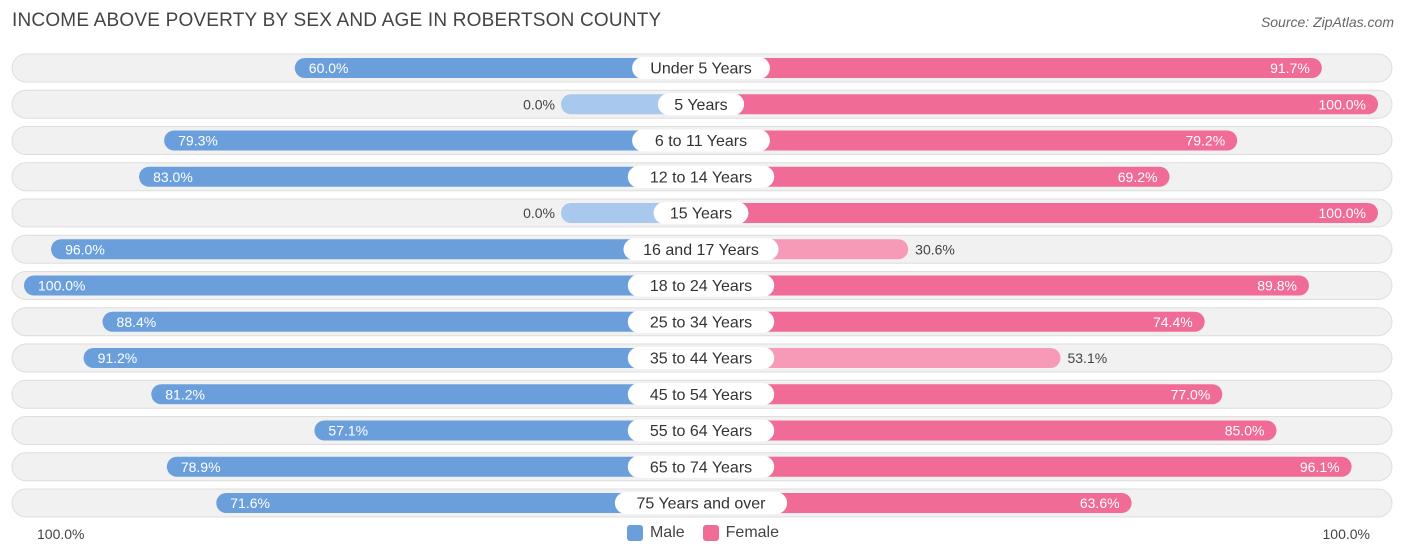  Describe the element at coordinates (1290, 68) in the screenshot. I see `female-value-label: 91.7%` at that location.